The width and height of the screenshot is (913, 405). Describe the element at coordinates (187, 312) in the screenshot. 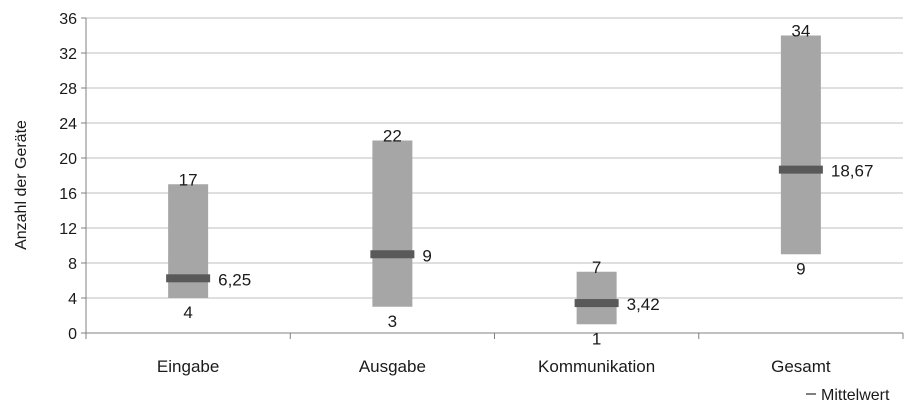

I see `min-value-label: 4` at that location.